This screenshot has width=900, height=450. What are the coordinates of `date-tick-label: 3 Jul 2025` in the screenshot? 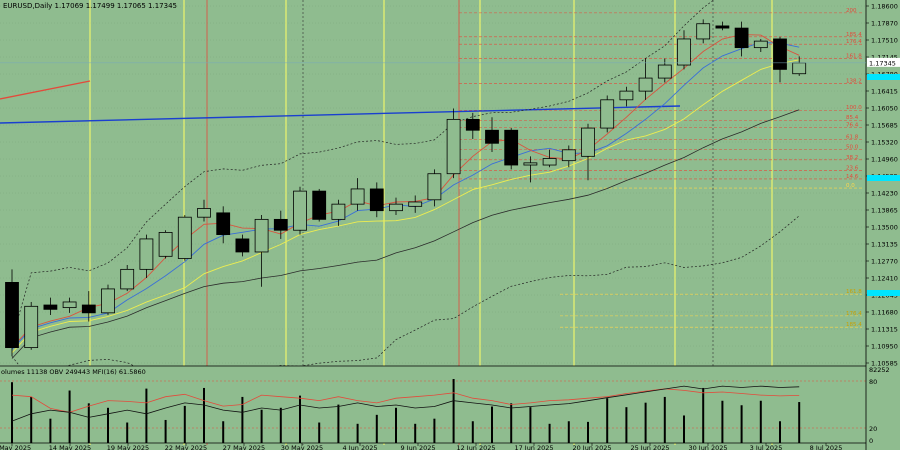 It's located at (766, 447).